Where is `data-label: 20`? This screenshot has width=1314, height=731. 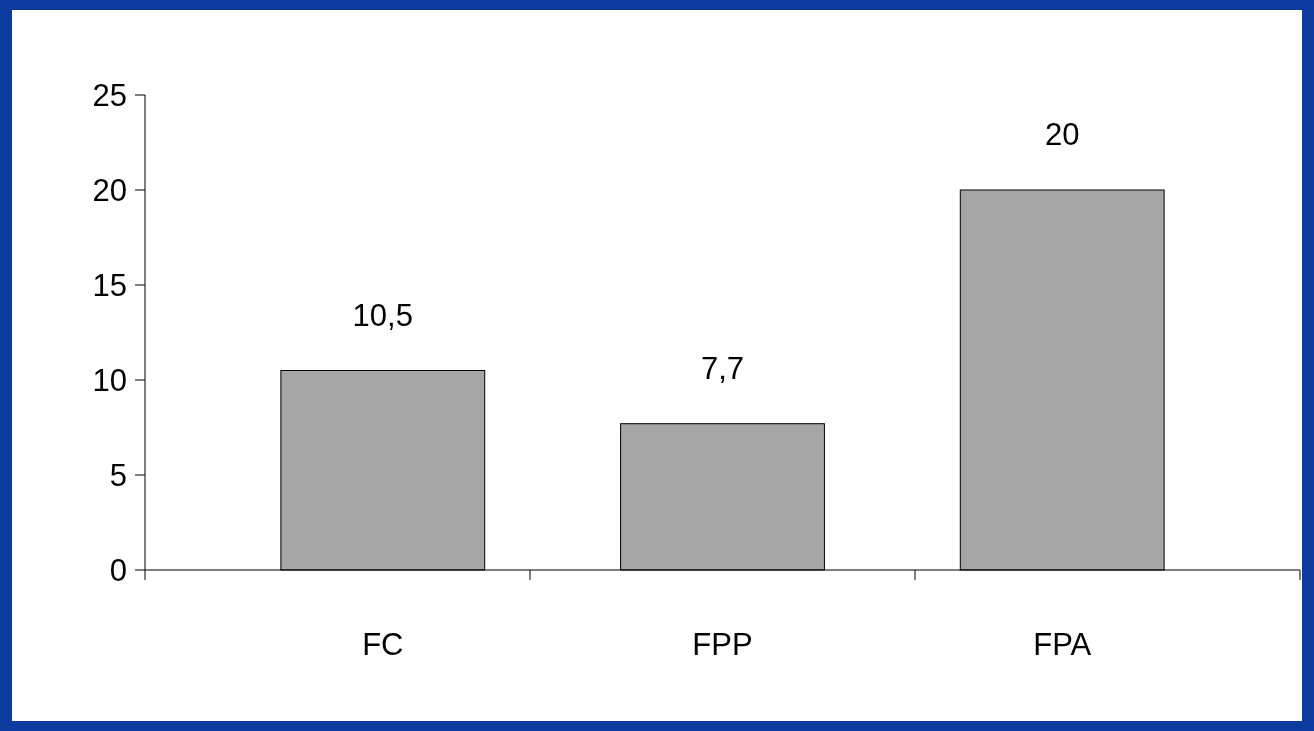
data-label: 20 is located at coordinates (1062, 134).